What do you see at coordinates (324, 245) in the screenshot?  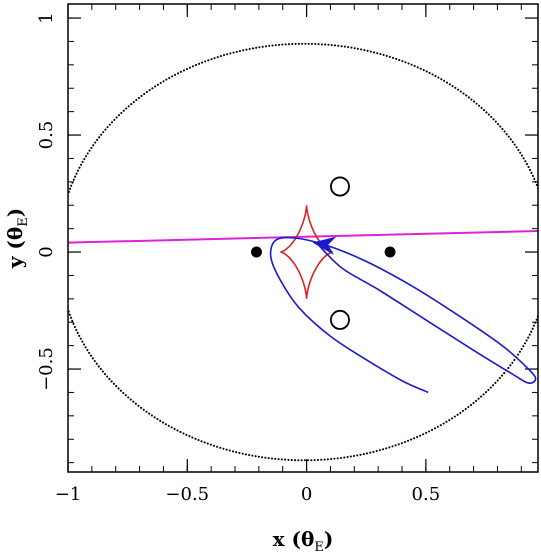 I see `orbit-direction-arrow` at bounding box center [324, 245].